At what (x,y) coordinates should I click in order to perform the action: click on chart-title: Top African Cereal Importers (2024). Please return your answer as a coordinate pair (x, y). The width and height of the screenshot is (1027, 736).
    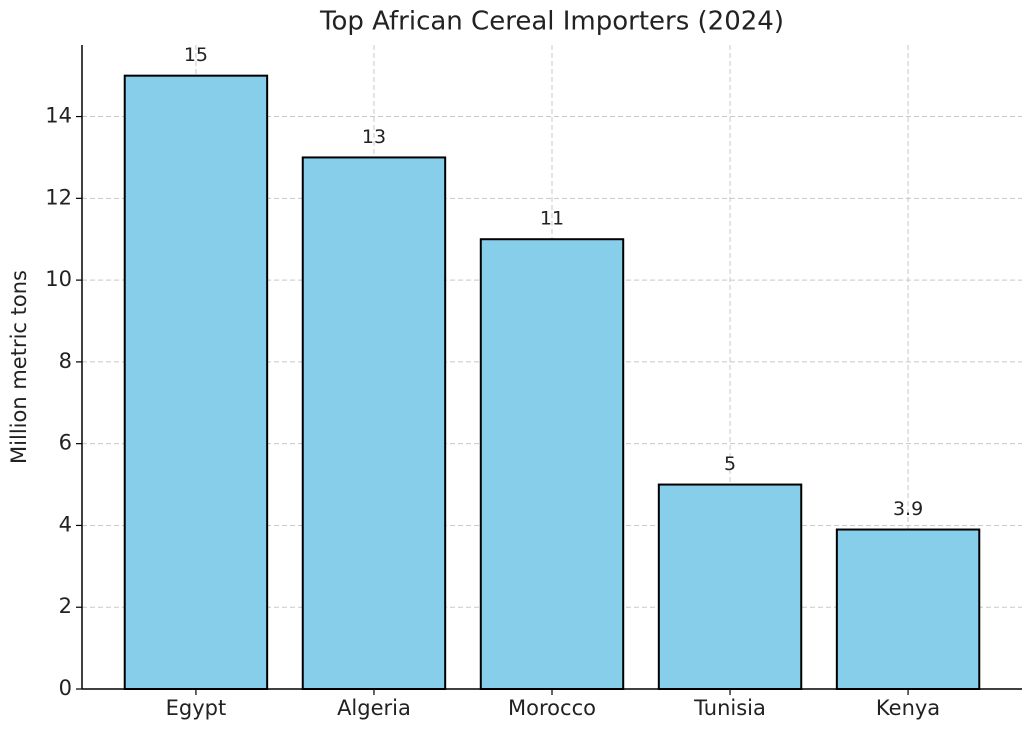
    Looking at the image, I should click on (551, 22).